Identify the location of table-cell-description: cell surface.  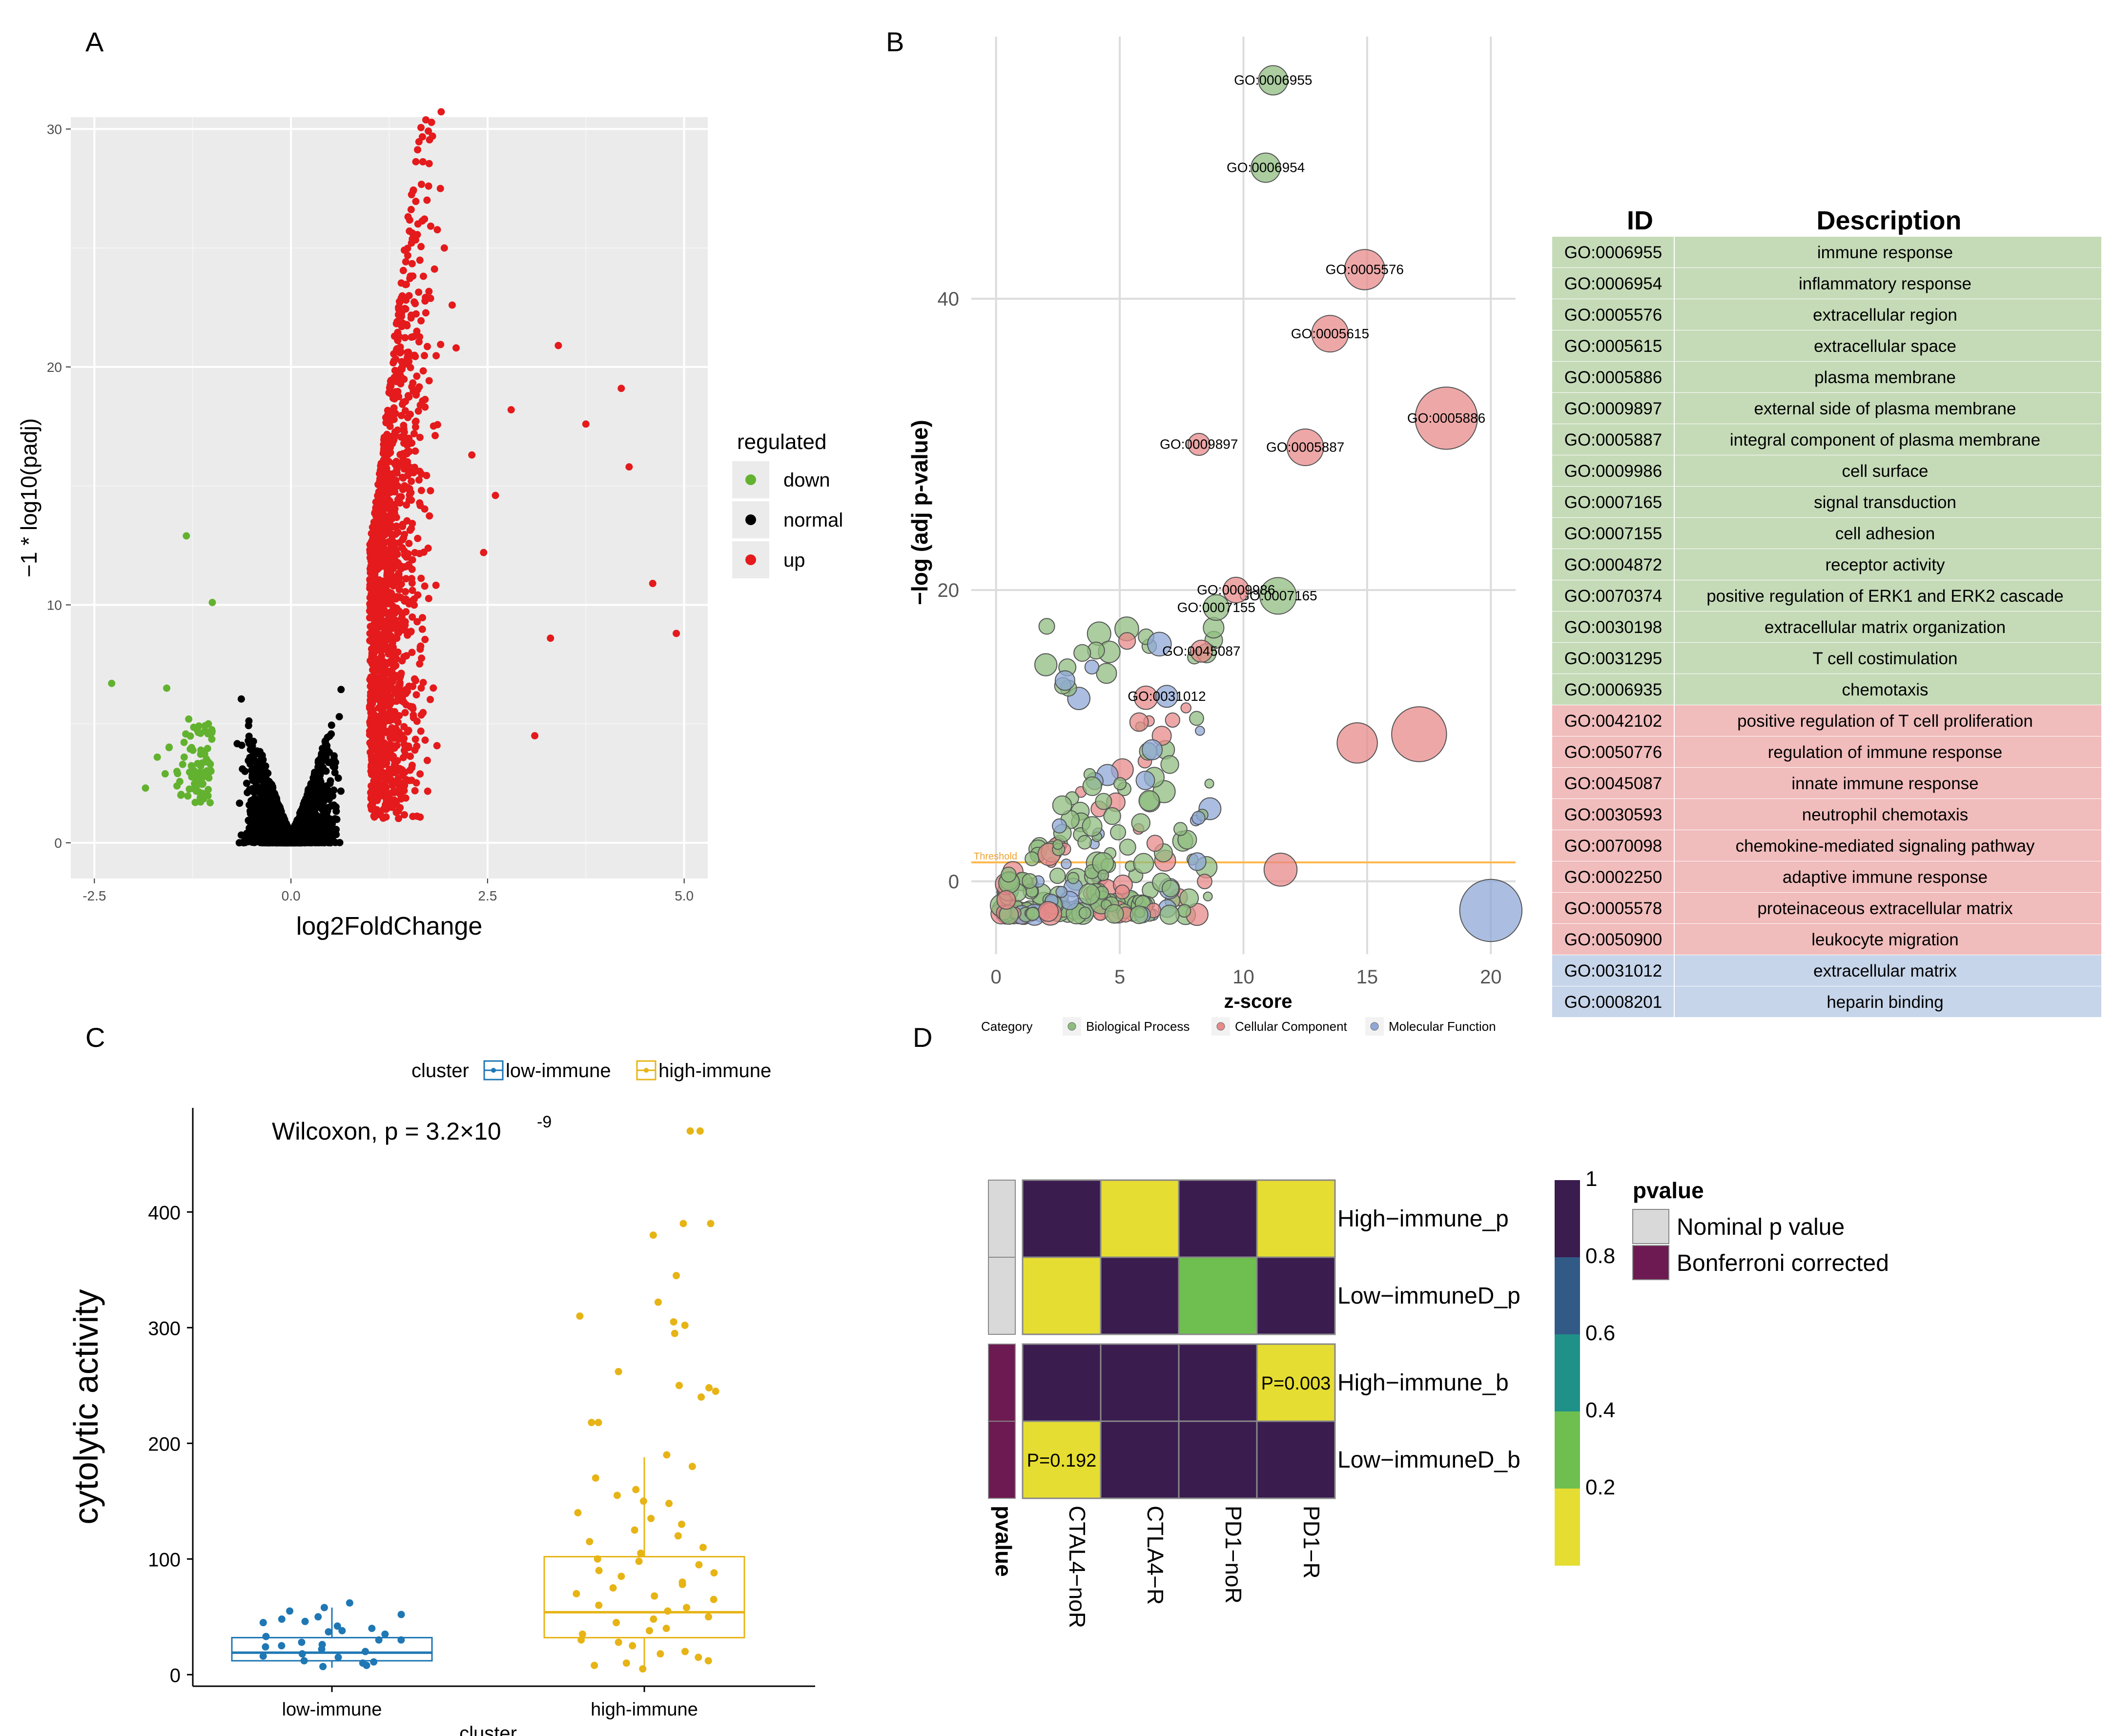
(1885, 471).